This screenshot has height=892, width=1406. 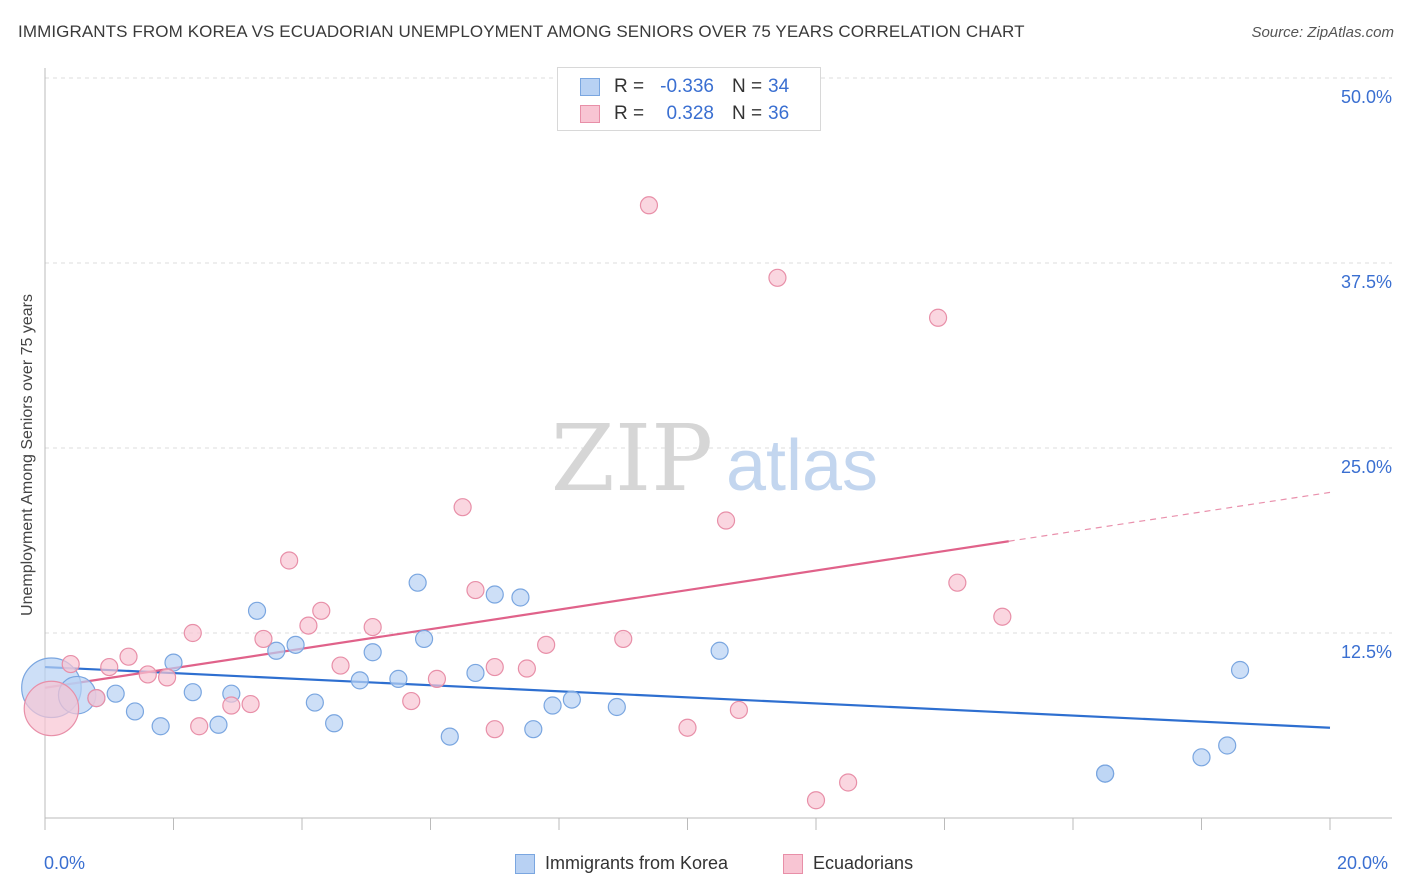 I want to click on y-tick-label-1: 25.0%, so click(x=1366, y=467).